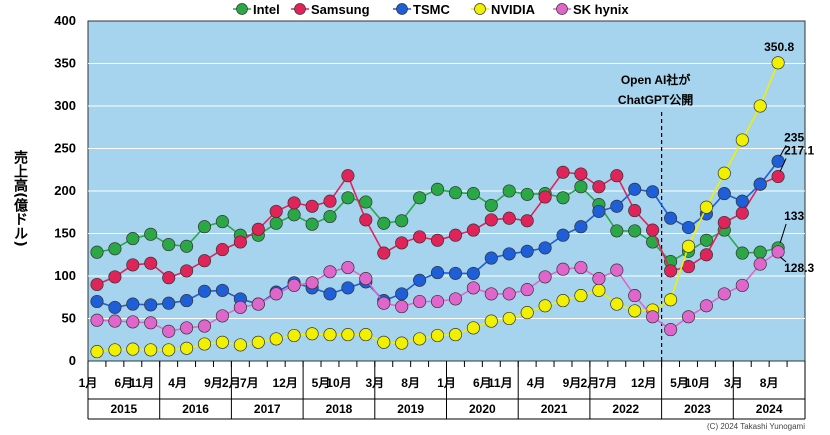  I want to click on year-label: 2024, so click(769, 409).